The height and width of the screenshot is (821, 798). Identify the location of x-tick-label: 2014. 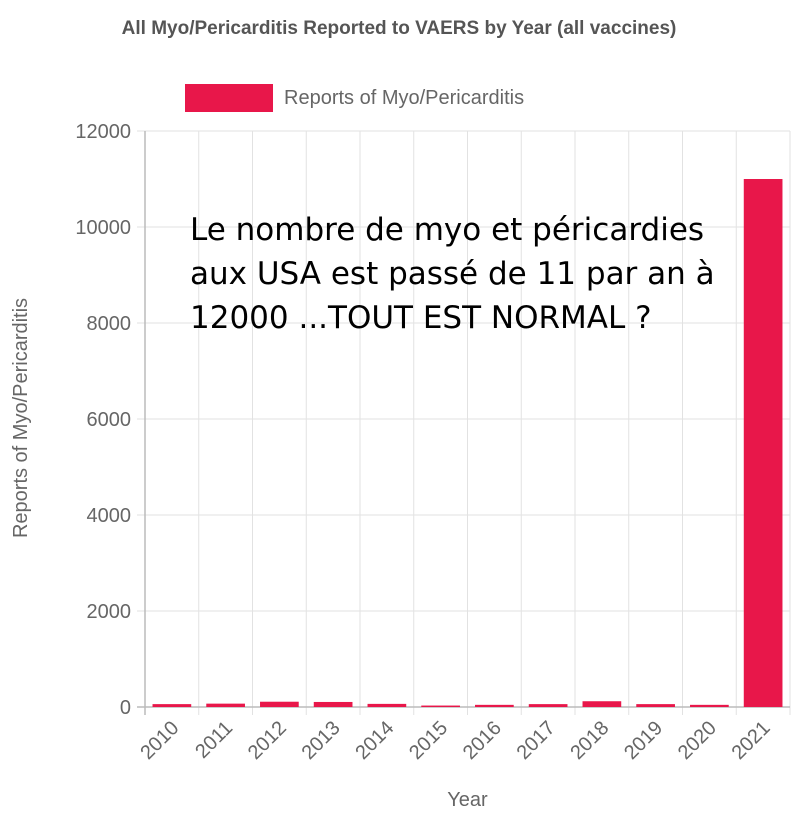
(374, 740).